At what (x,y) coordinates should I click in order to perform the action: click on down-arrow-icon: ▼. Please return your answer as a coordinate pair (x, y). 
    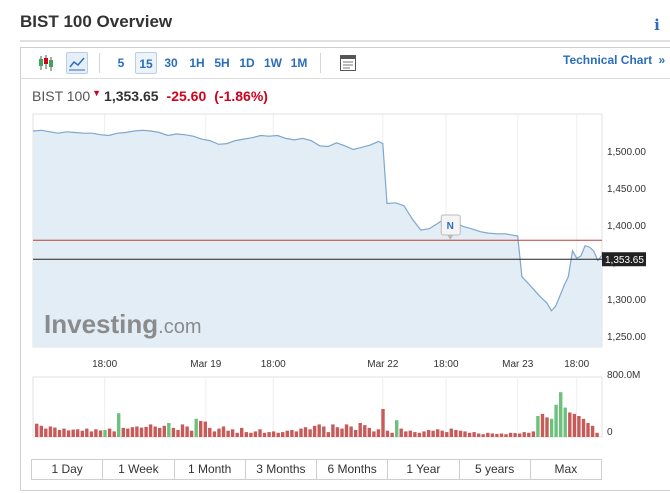
    Looking at the image, I should click on (97, 93).